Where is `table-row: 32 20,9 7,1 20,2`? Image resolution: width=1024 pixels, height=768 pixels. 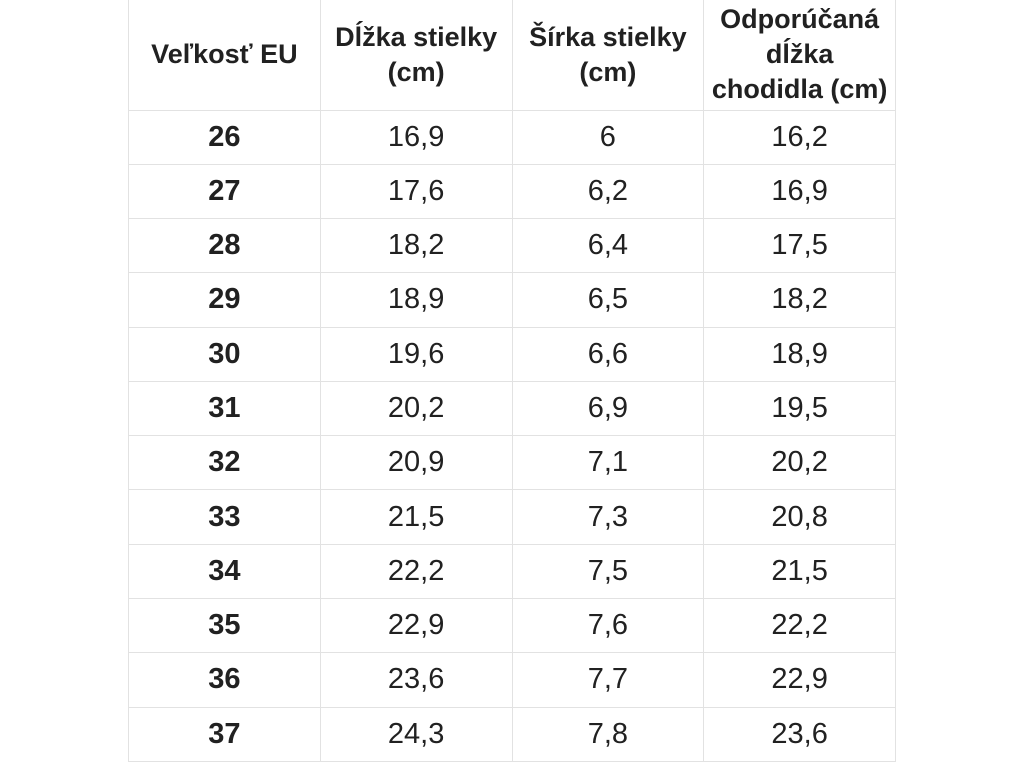 table-row: 32 20,9 7,1 20,2 is located at coordinates (512, 463).